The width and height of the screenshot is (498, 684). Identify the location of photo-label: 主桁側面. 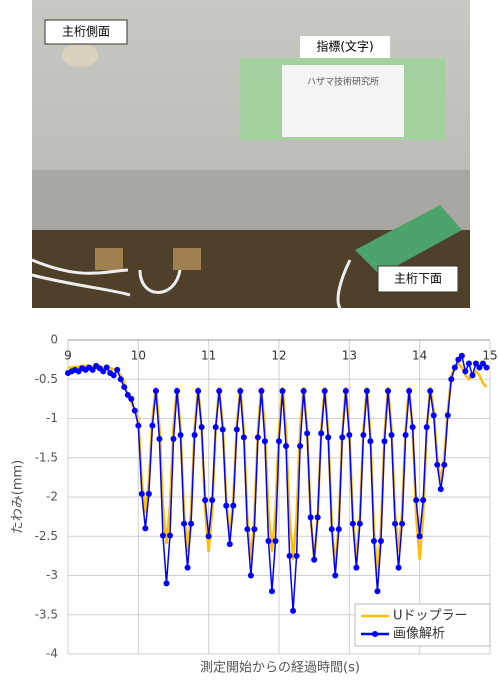
(86, 32).